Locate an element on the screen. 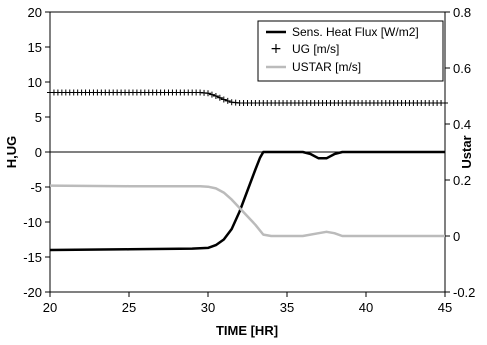 This screenshot has height=345, width=487. legend-label-ustar: USTAR [m/s] is located at coordinates (326, 67).